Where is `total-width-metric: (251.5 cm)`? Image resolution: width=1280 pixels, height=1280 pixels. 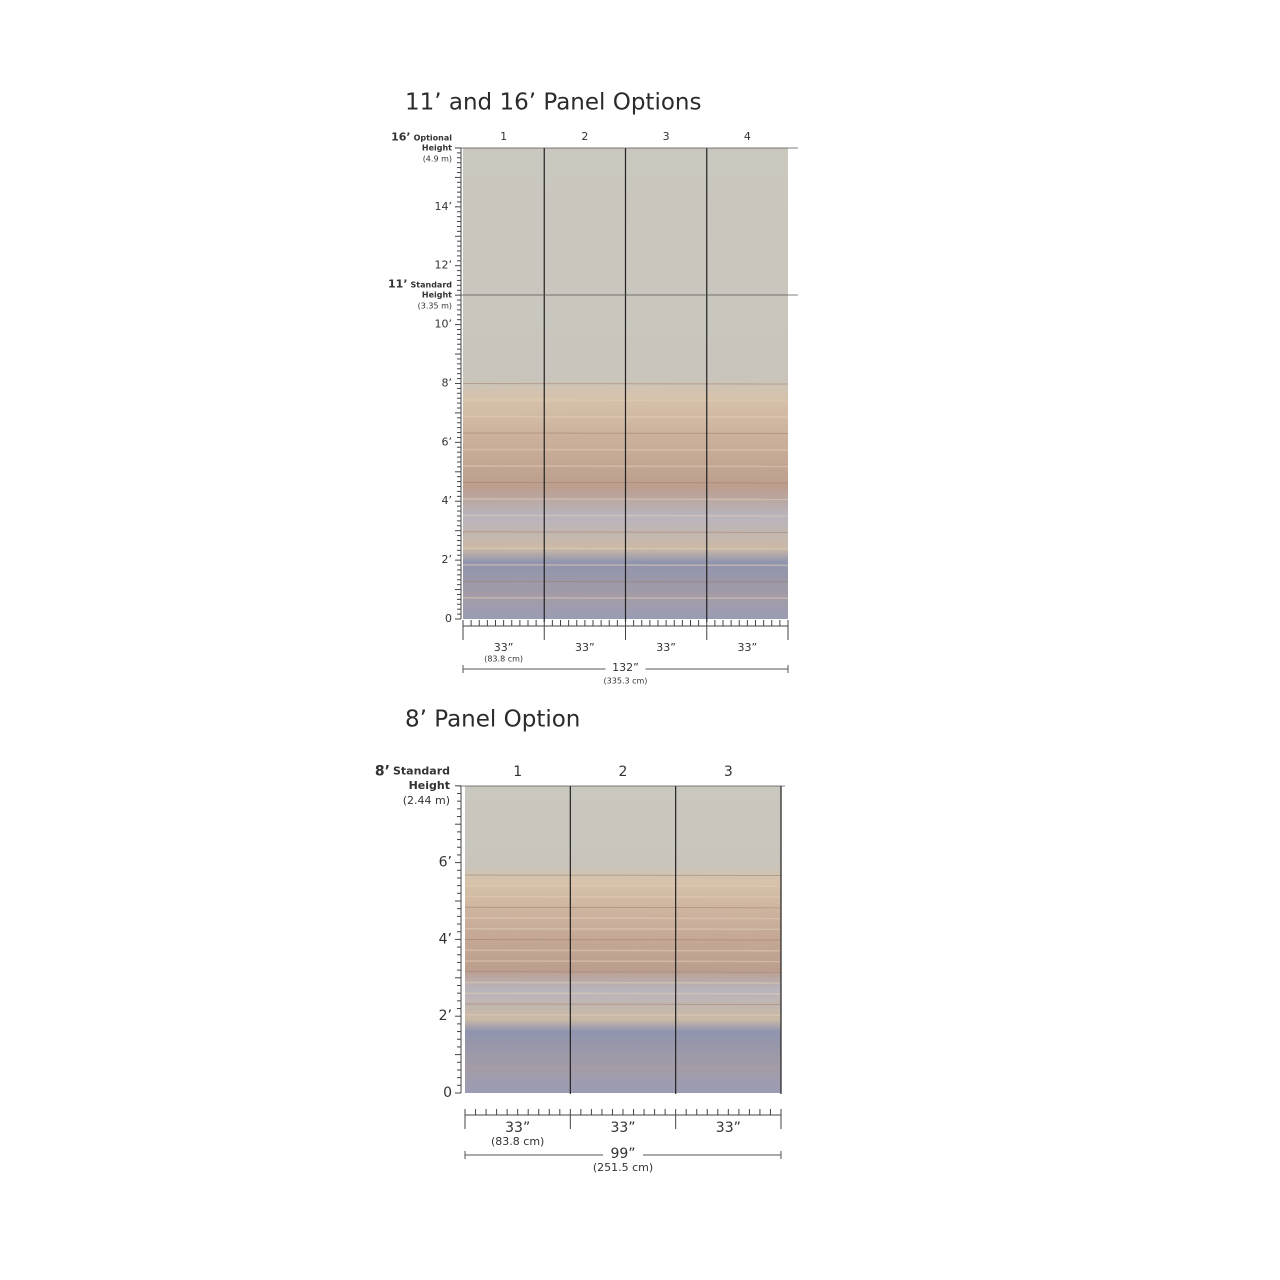
total-width-metric: (251.5 cm) is located at coordinates (623, 1167).